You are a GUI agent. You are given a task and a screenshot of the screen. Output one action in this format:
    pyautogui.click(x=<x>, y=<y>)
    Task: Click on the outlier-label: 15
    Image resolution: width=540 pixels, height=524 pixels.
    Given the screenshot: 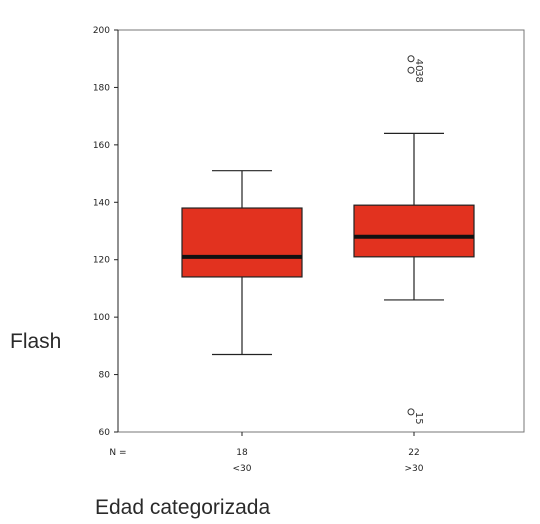 What is the action you would take?
    pyautogui.click(x=418, y=418)
    